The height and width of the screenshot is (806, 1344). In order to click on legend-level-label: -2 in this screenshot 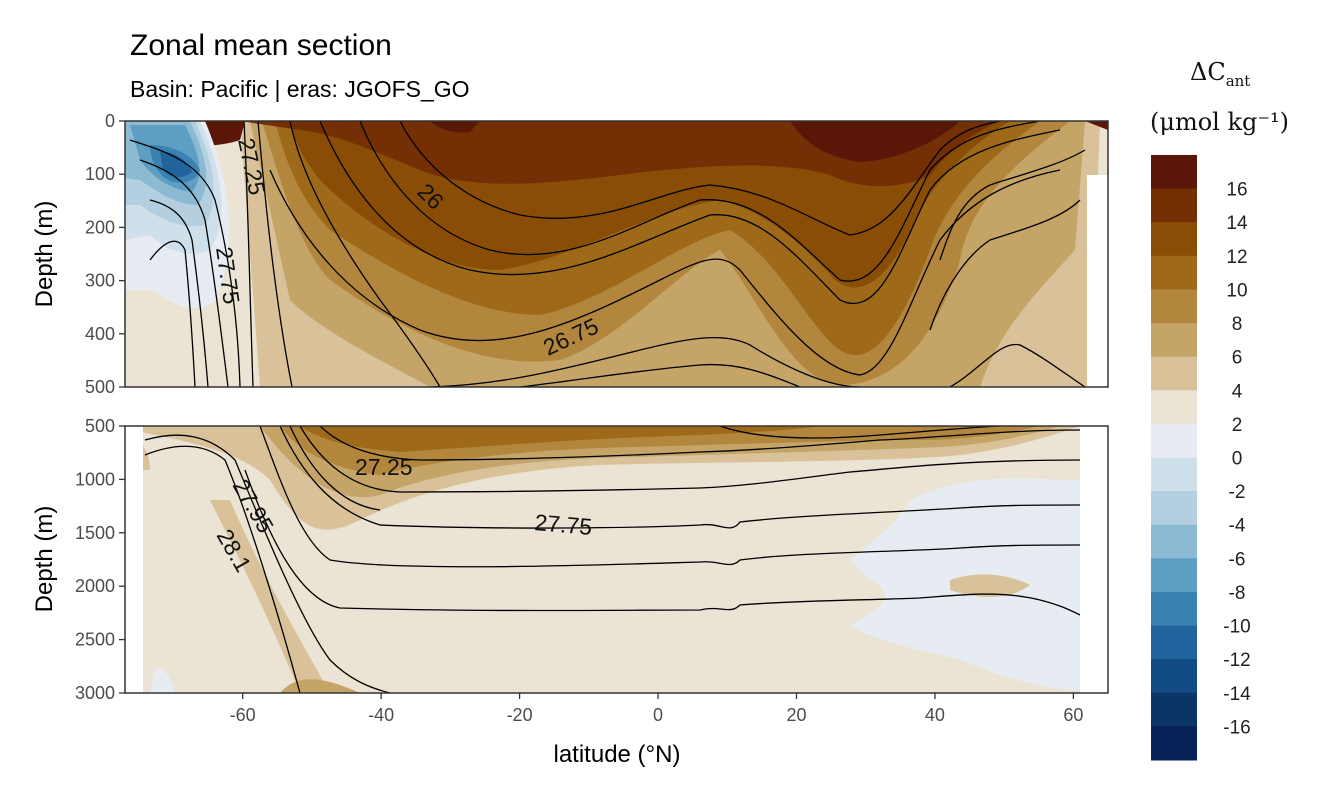, I will do `click(1237, 492)`.